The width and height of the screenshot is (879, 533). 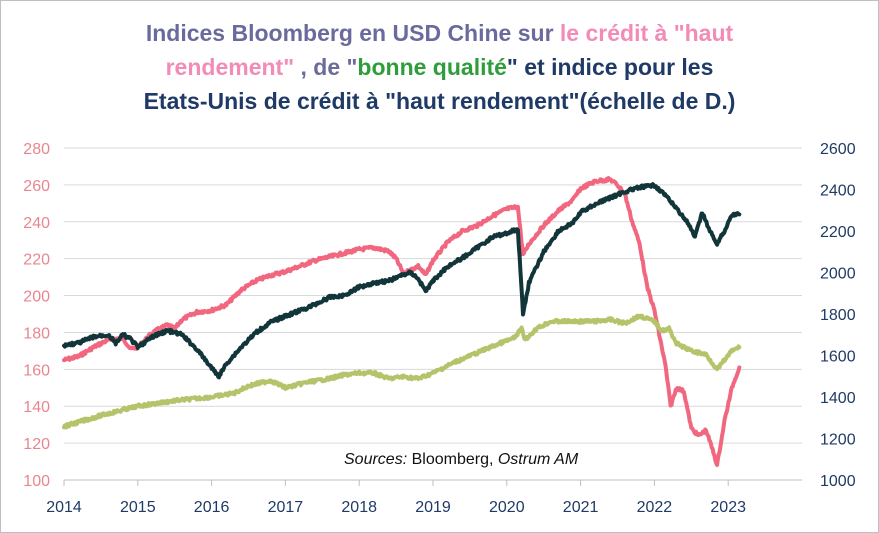 What do you see at coordinates (36, 149) in the screenshot?
I see `left-tick-label: 280` at bounding box center [36, 149].